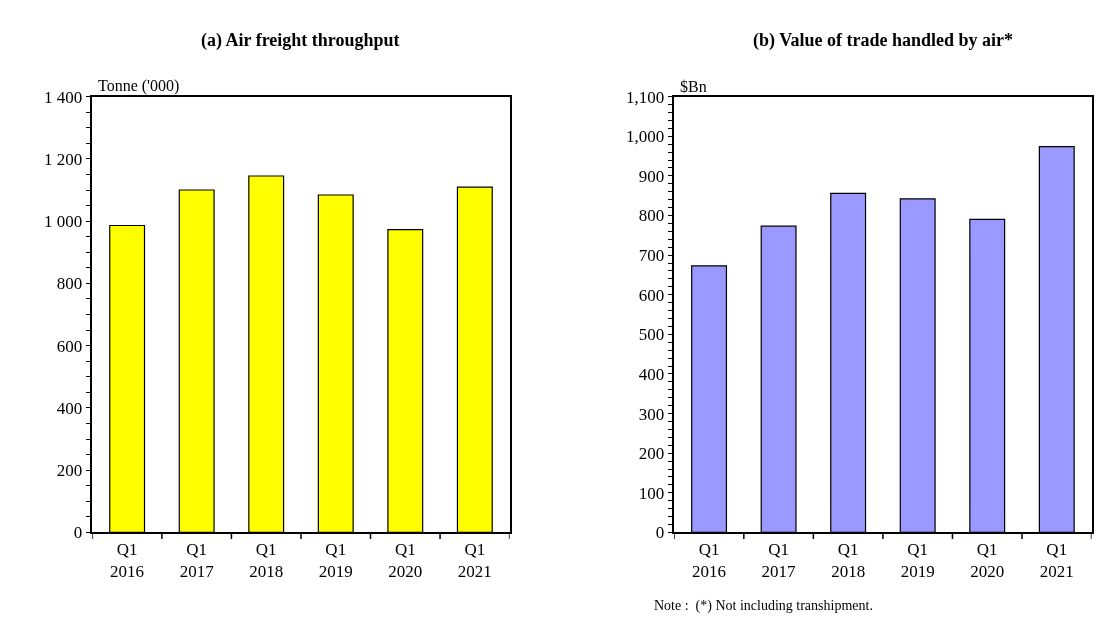 This screenshot has height=636, width=1118. What do you see at coordinates (139, 86) in the screenshot?
I see `y-axis-title: Tonne ('000)` at bounding box center [139, 86].